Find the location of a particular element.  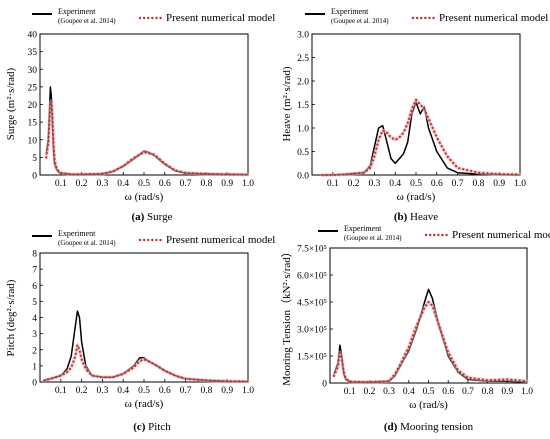

y-tick-label: 8 is located at coordinates (34, 255).